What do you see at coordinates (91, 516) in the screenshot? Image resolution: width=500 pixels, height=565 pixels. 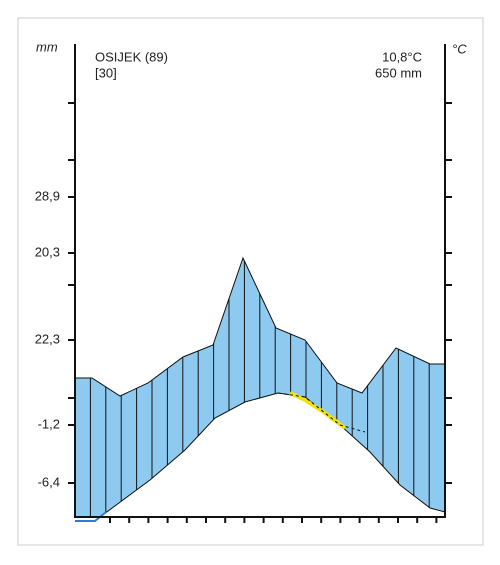 I see `frost-line` at bounding box center [91, 516].